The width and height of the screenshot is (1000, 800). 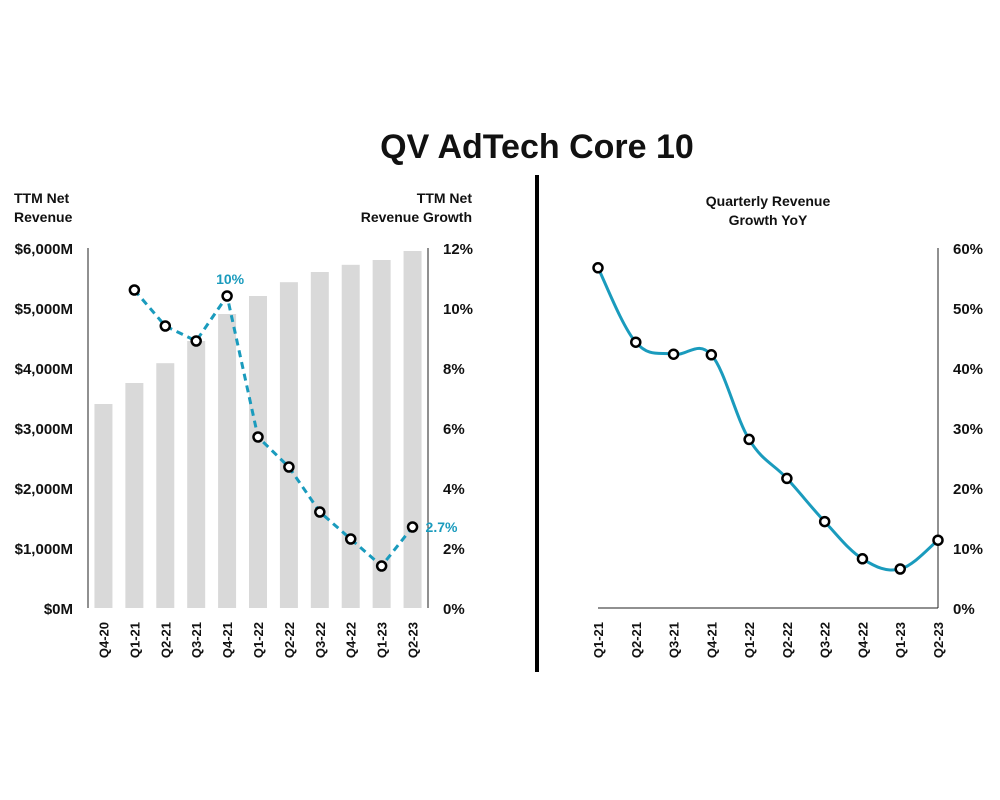 I want to click on left-bar-series, so click(x=258, y=429).